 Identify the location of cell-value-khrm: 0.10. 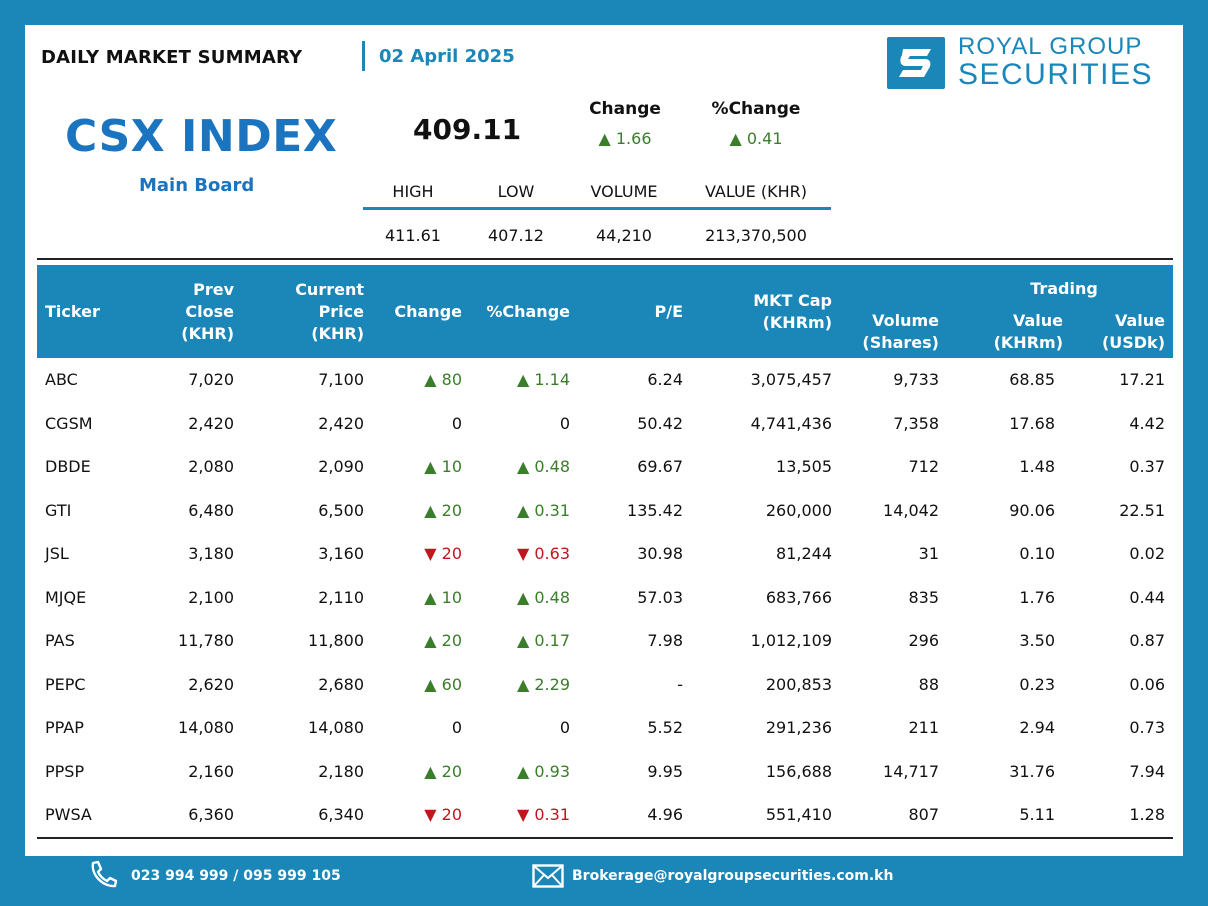
(1037, 554).